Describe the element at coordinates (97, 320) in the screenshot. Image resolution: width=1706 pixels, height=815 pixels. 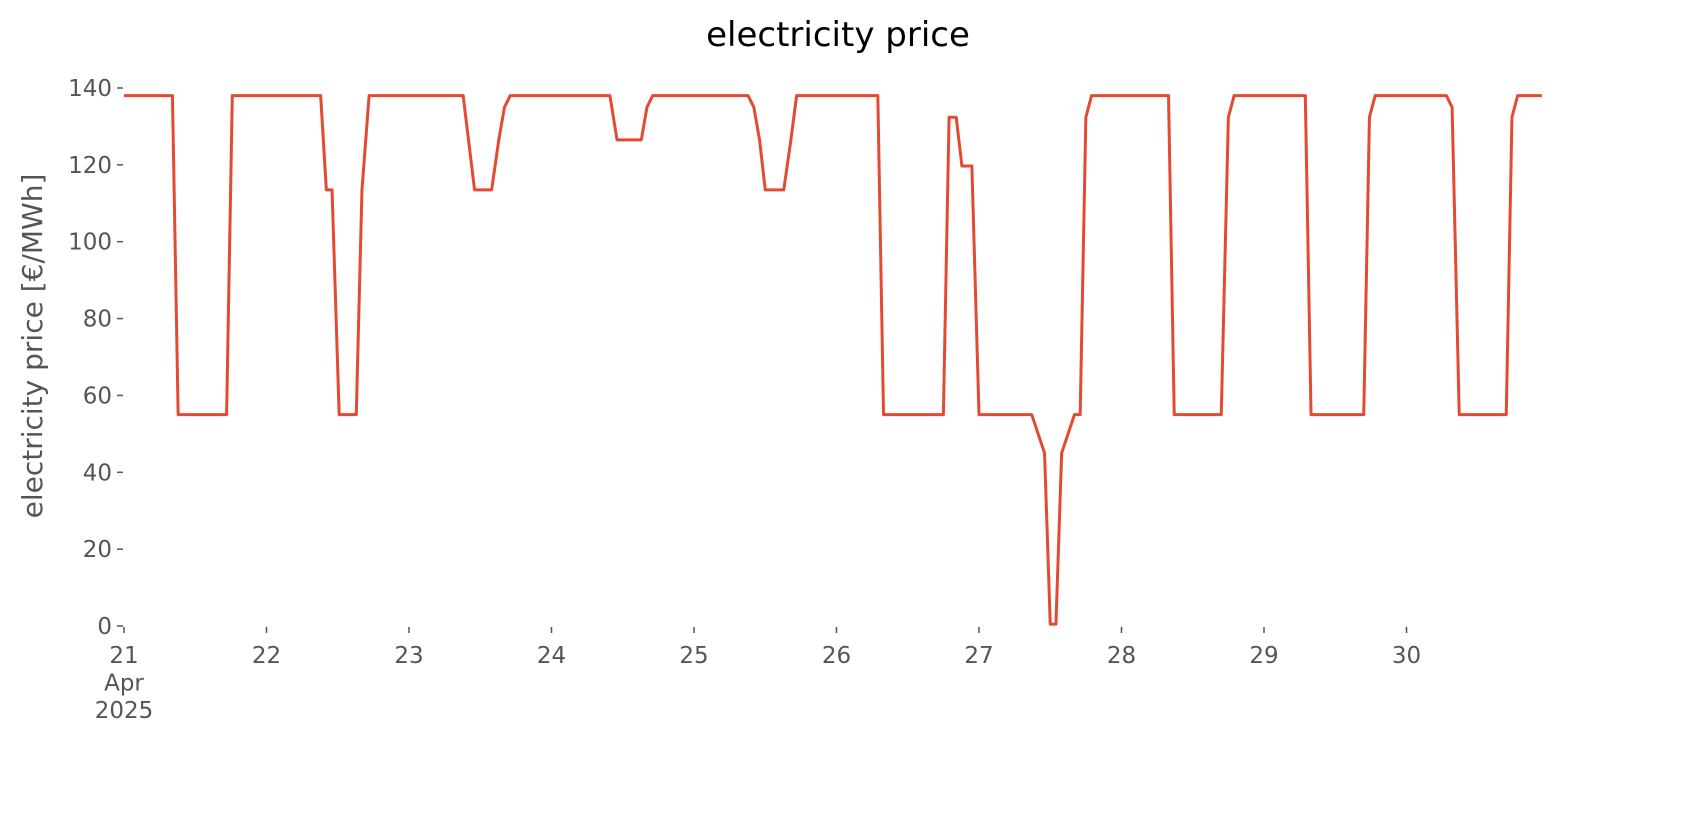
I see `y-tick-label: 80` at that location.